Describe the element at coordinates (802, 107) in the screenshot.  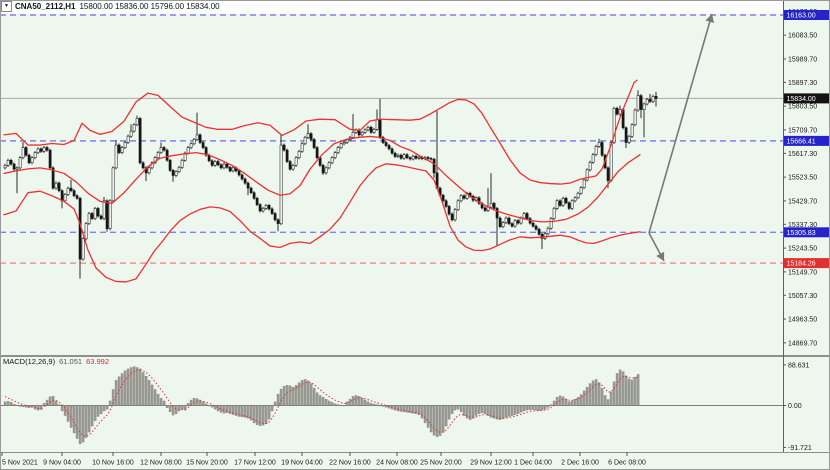
I see `price-axis-label: 15803.50` at that location.